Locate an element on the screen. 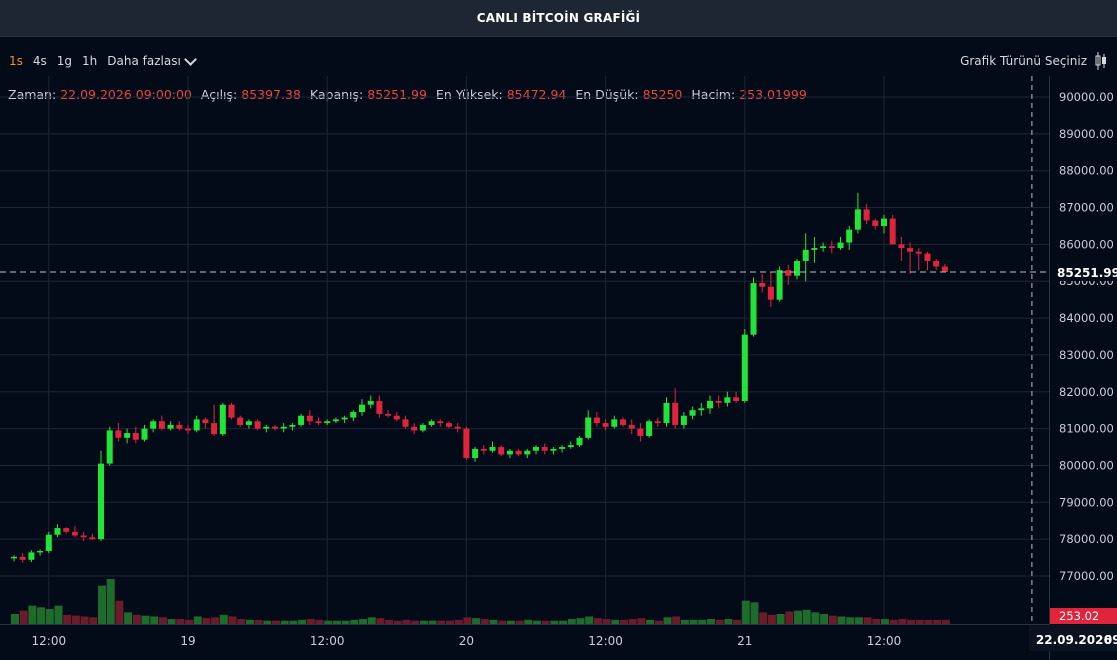 The image size is (1117, 660). timeframe-4s: 4s is located at coordinates (39, 61).